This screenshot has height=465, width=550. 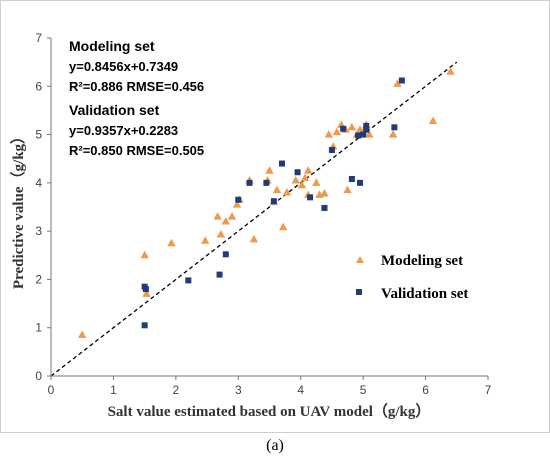 I want to click on x-tick-label: 2, so click(x=176, y=390).